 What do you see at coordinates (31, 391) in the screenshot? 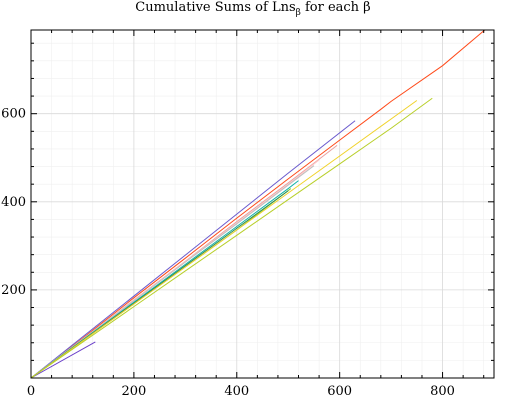
I see `x-tick-label: 0` at bounding box center [31, 391].